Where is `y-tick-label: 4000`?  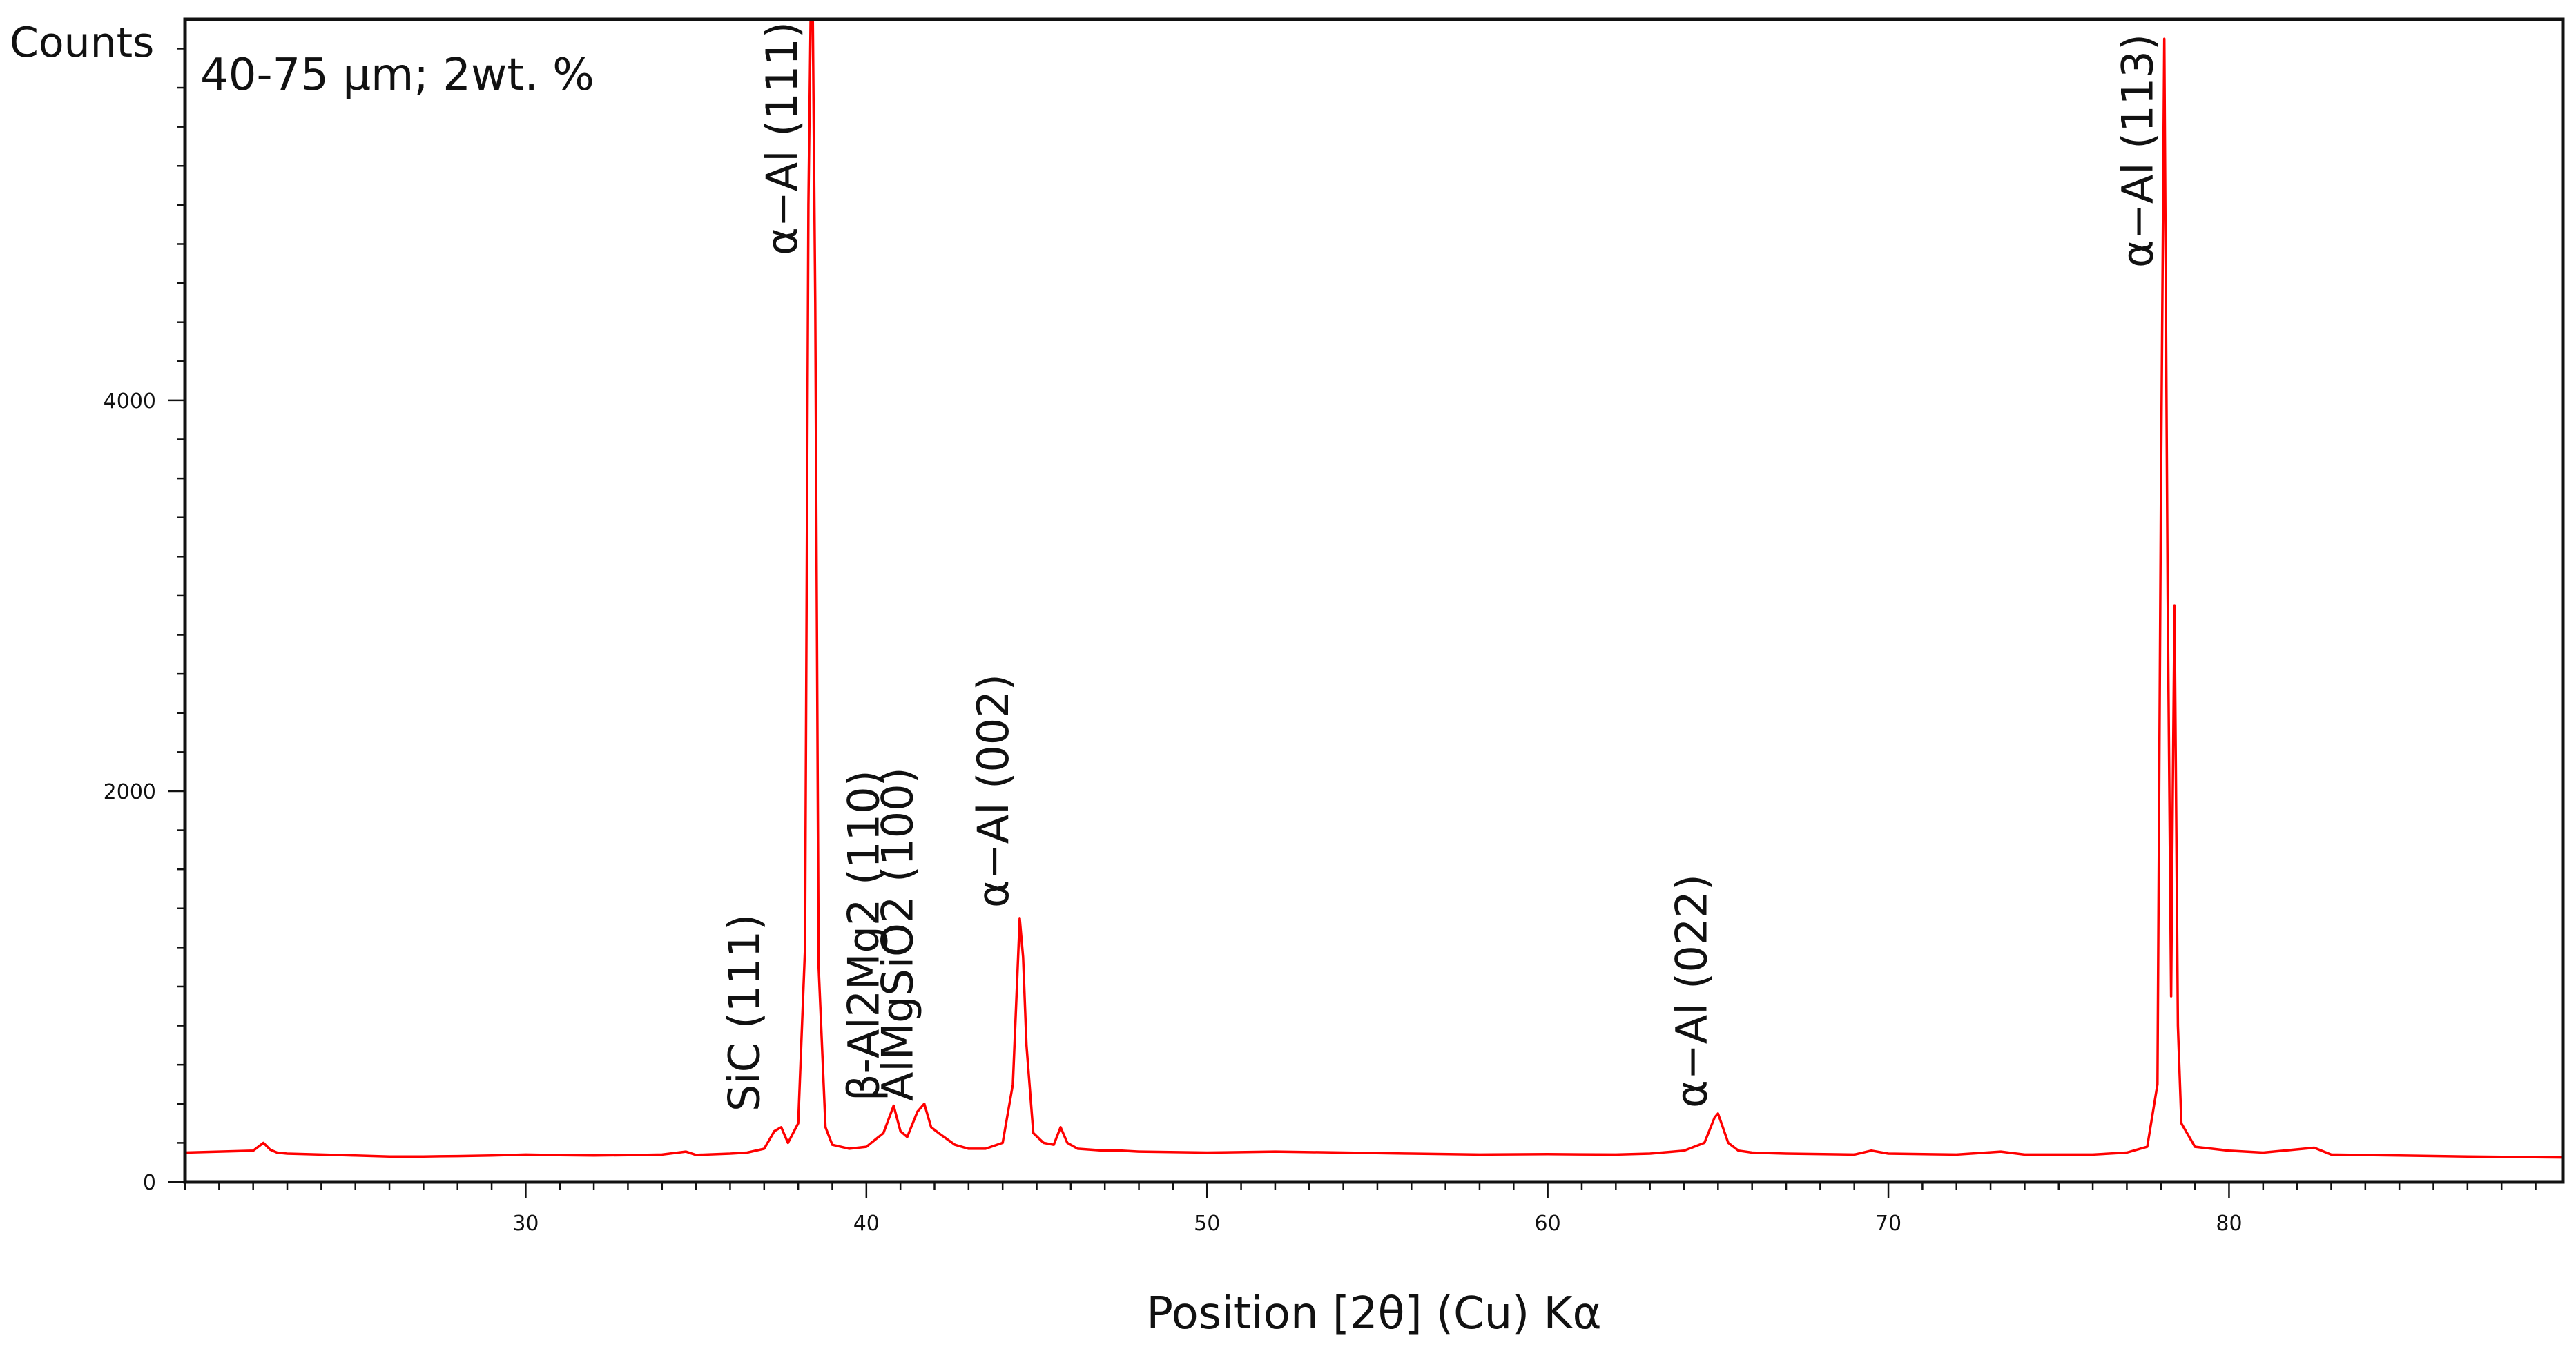
y-tick-label: 4000 is located at coordinates (130, 401).